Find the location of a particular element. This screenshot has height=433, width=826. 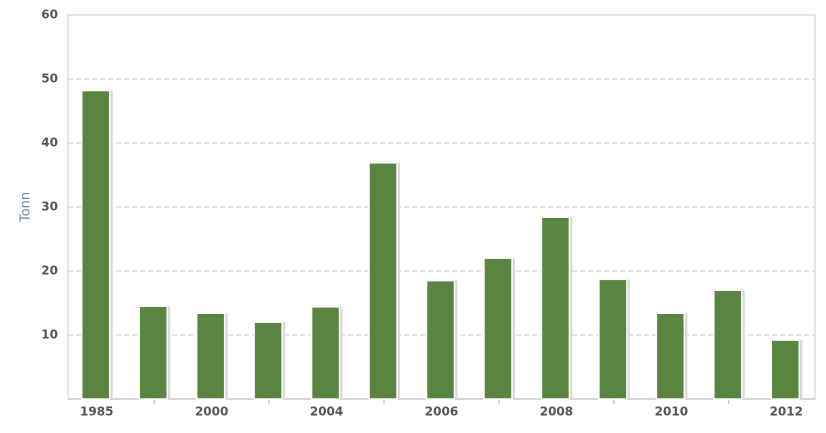

y-tick-label: 30 is located at coordinates (49, 207).